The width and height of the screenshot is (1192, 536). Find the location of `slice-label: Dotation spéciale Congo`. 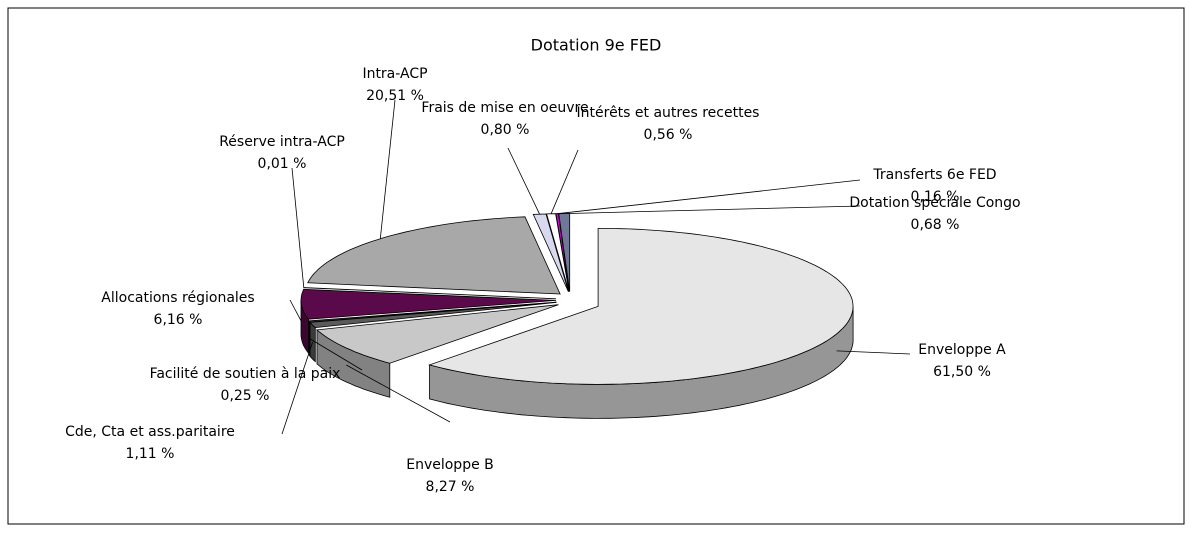

slice-label: Dotation spéciale Congo is located at coordinates (934, 203).